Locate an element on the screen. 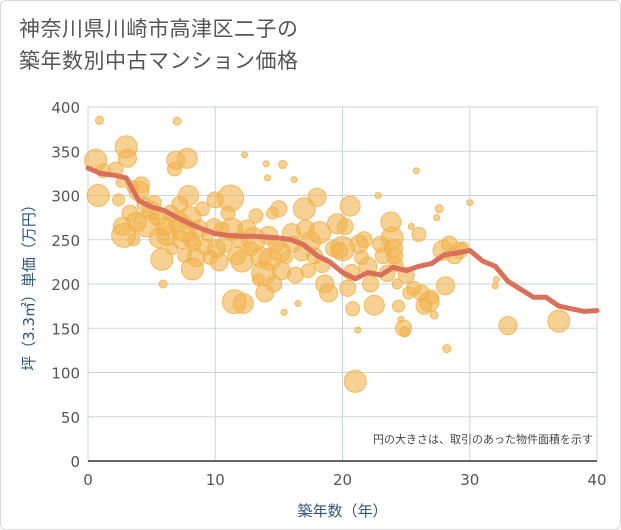  x-tick-label: 20 is located at coordinates (342, 480).